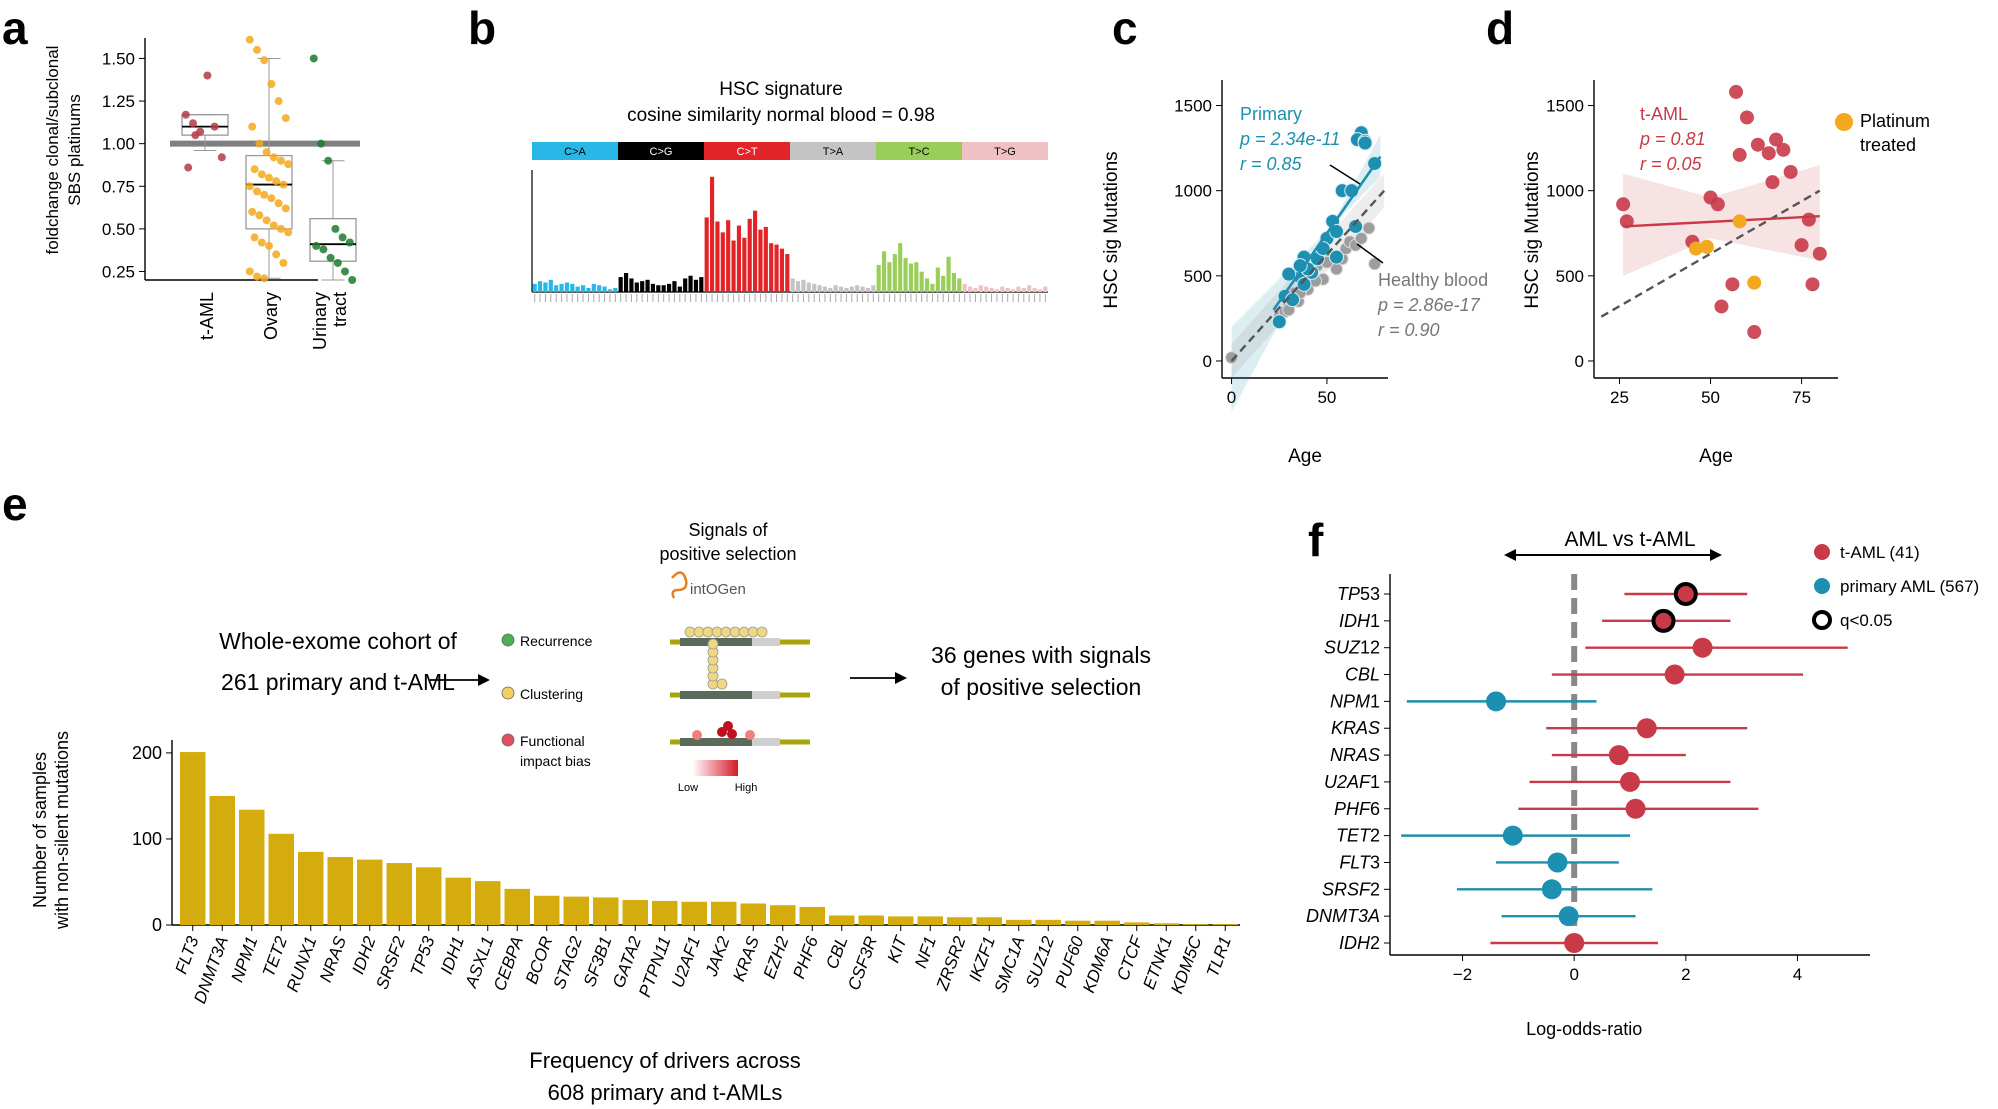 The width and height of the screenshot is (1998, 1109). I want to click on y-tick-label: 500, so click(1198, 276).